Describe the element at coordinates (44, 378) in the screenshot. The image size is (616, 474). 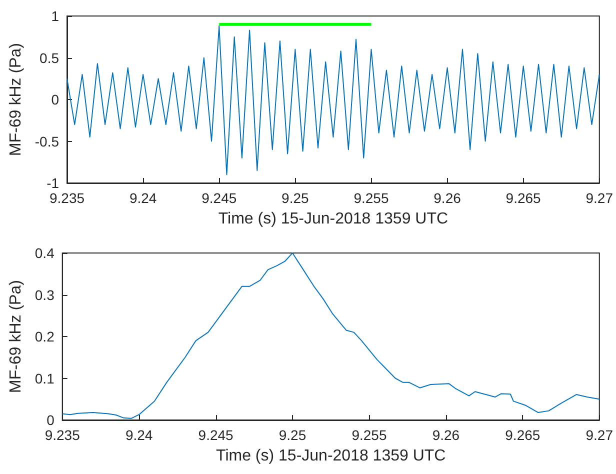
I see `y-tick-label: 0.1` at that location.